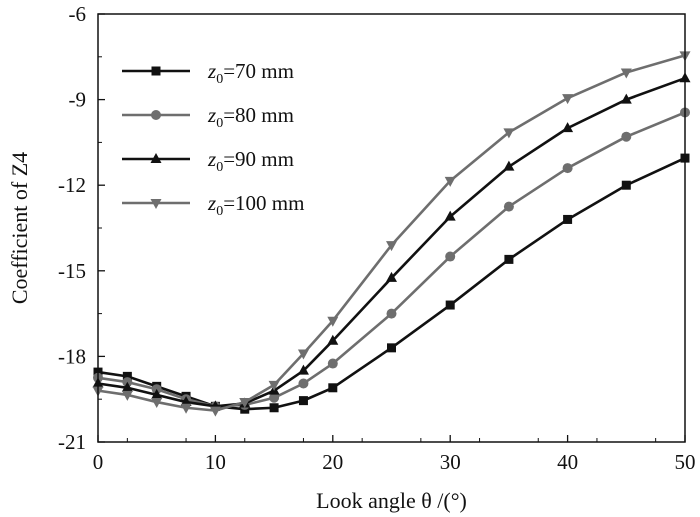 This screenshot has width=700, height=517. What do you see at coordinates (685, 462) in the screenshot?
I see `x-tick-label: 50` at bounding box center [685, 462].